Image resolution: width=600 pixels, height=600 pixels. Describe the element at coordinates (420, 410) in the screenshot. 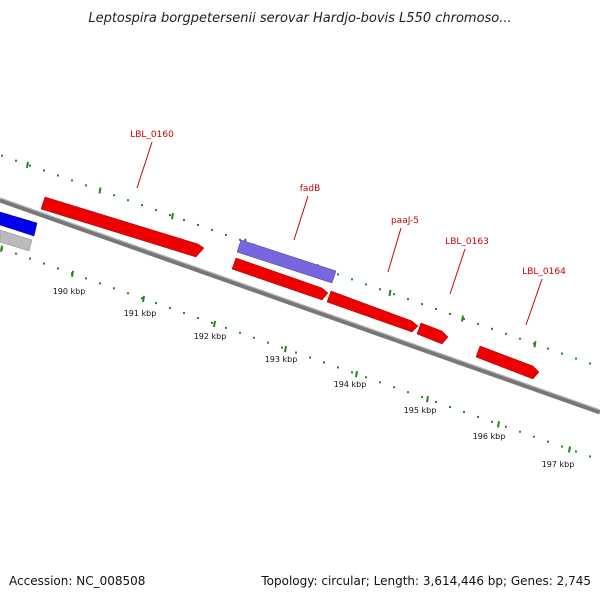

I see `tick-label-195: 195 kbp` at that location.